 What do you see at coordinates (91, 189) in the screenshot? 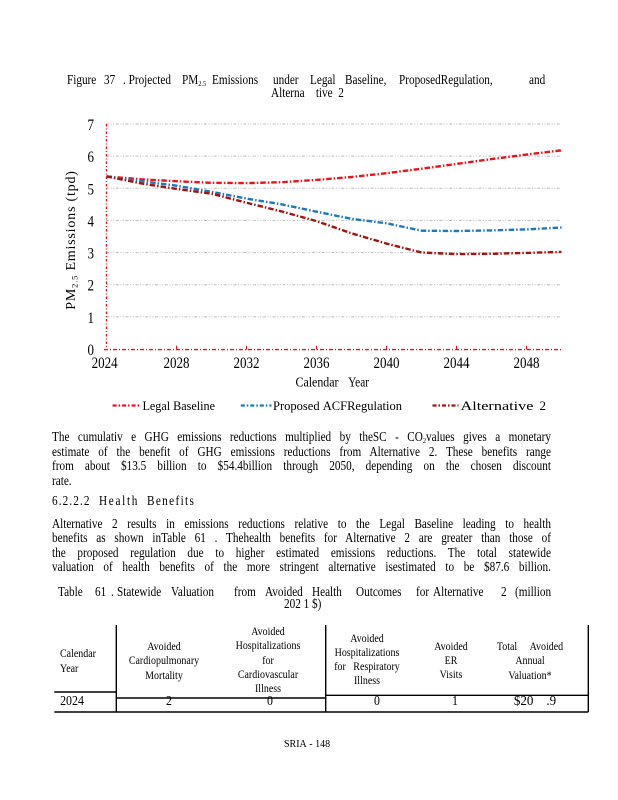
I see `svg-text: 5` at bounding box center [91, 189].